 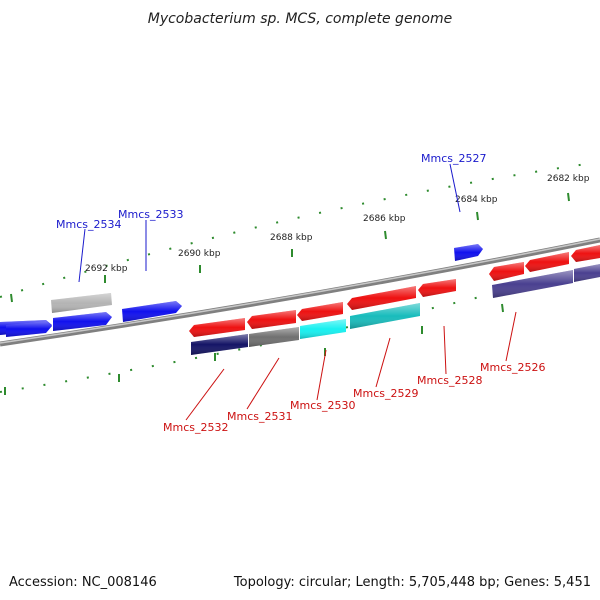 What do you see at coordinates (568, 179) in the screenshot?
I see `tick-label: 2682 kbp` at bounding box center [568, 179].